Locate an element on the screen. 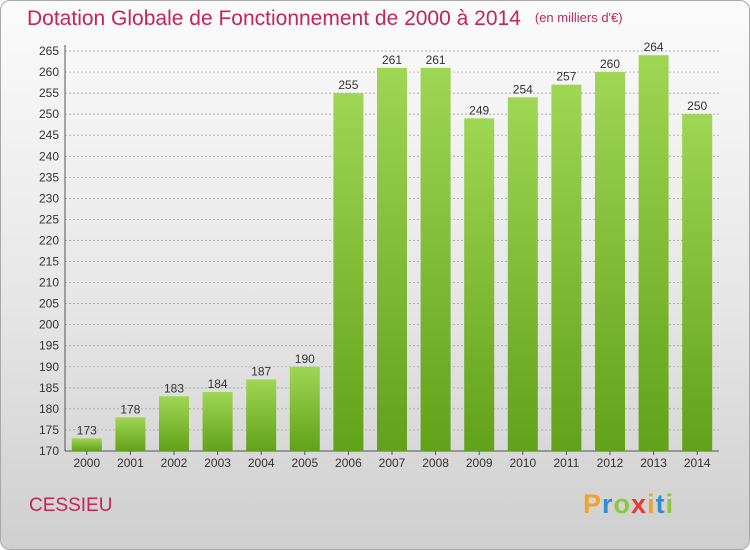 This screenshot has width=750, height=550. data-label: 255 is located at coordinates (348, 85).